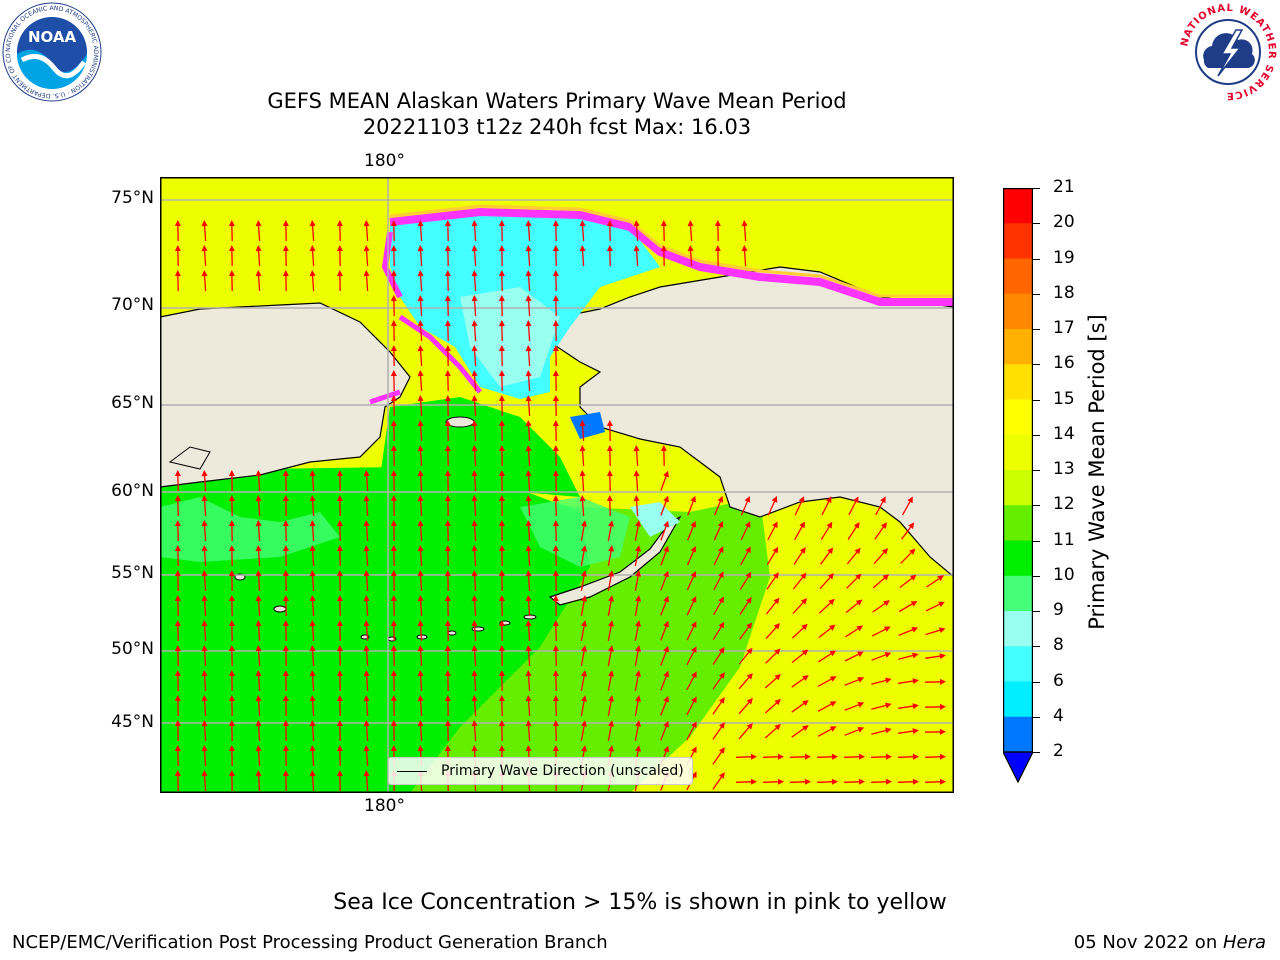  Describe the element at coordinates (557, 127) in the screenshot. I see `chart-subtitle: 20221103 t12z 240h fcst Max: 16.03` at that location.